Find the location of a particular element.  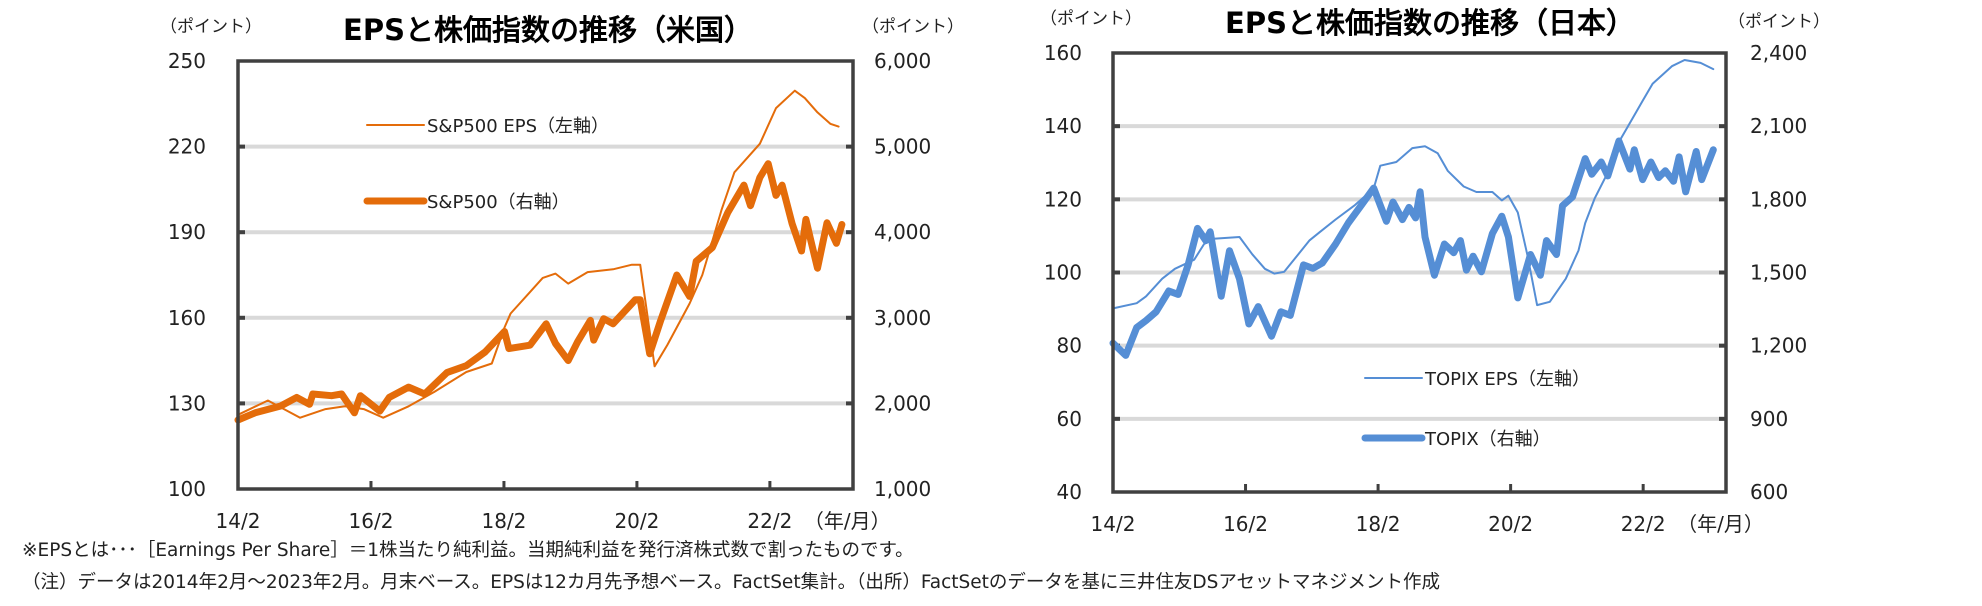

chart-title: EPSと株価指数の推移（日本） is located at coordinates (1430, 23).